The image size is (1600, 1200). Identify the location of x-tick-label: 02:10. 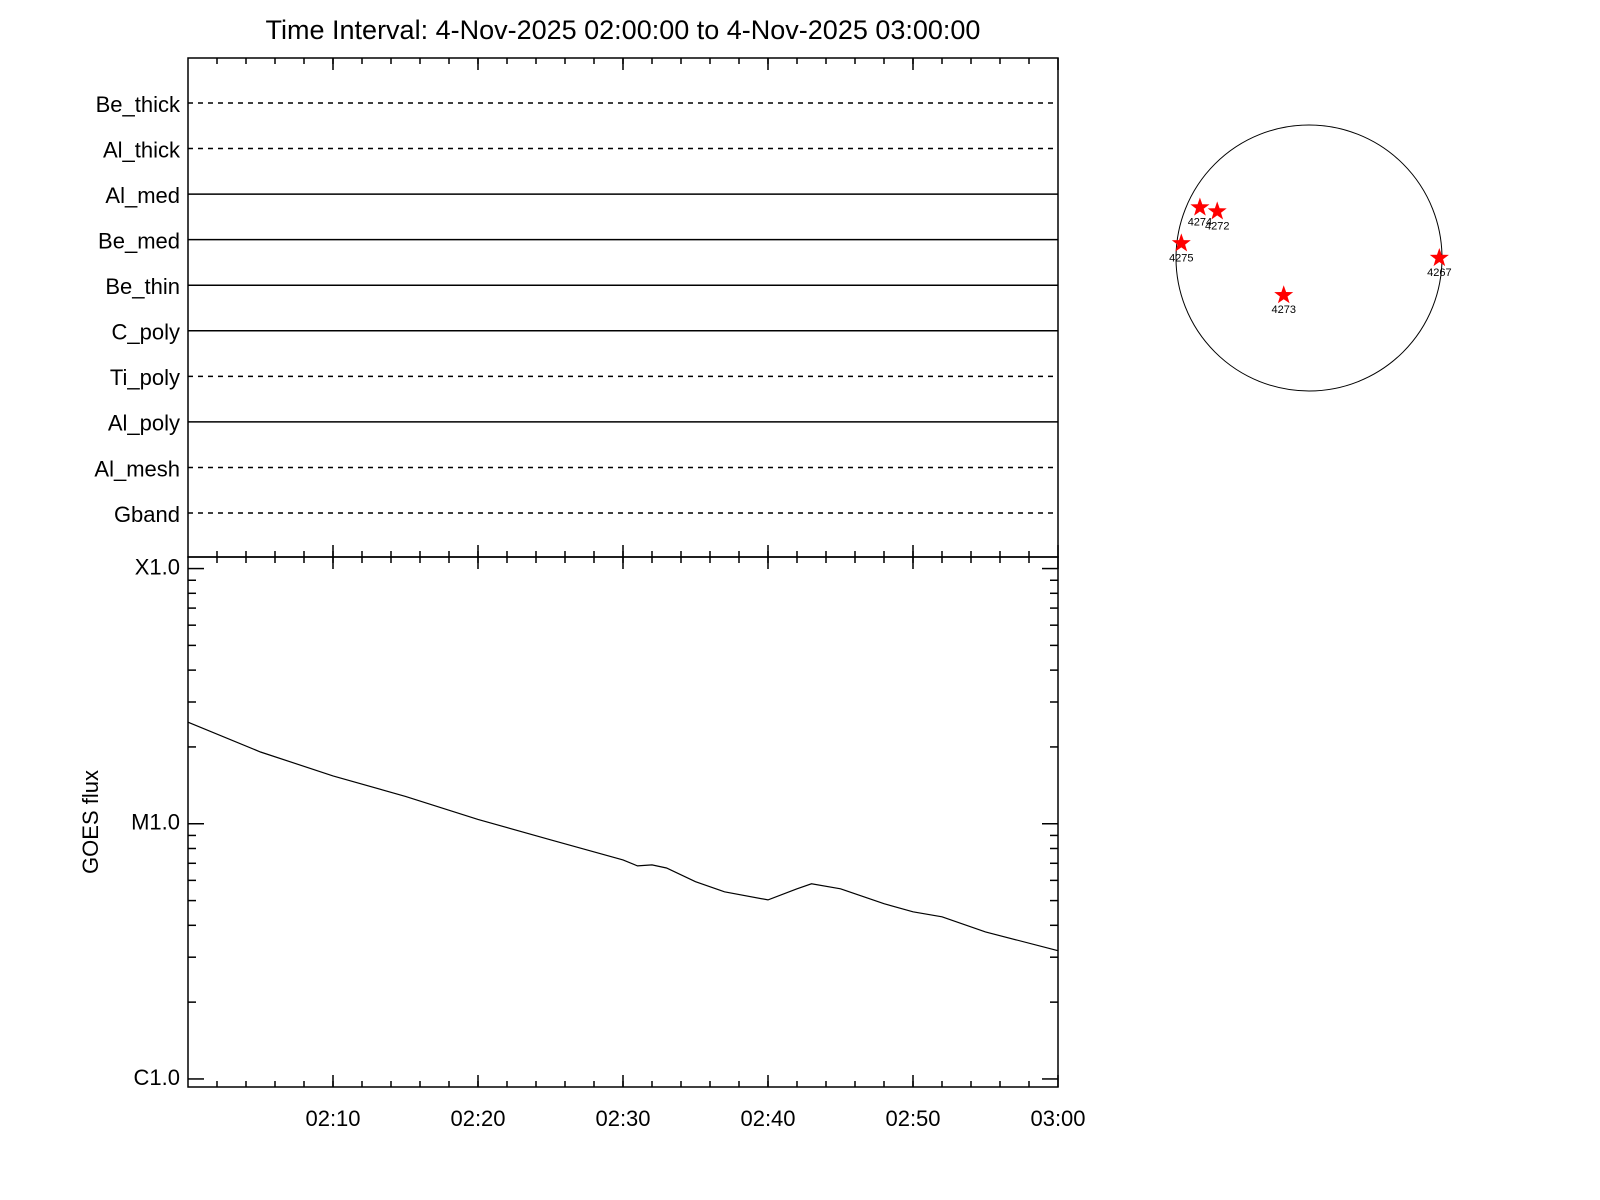
(332, 1118).